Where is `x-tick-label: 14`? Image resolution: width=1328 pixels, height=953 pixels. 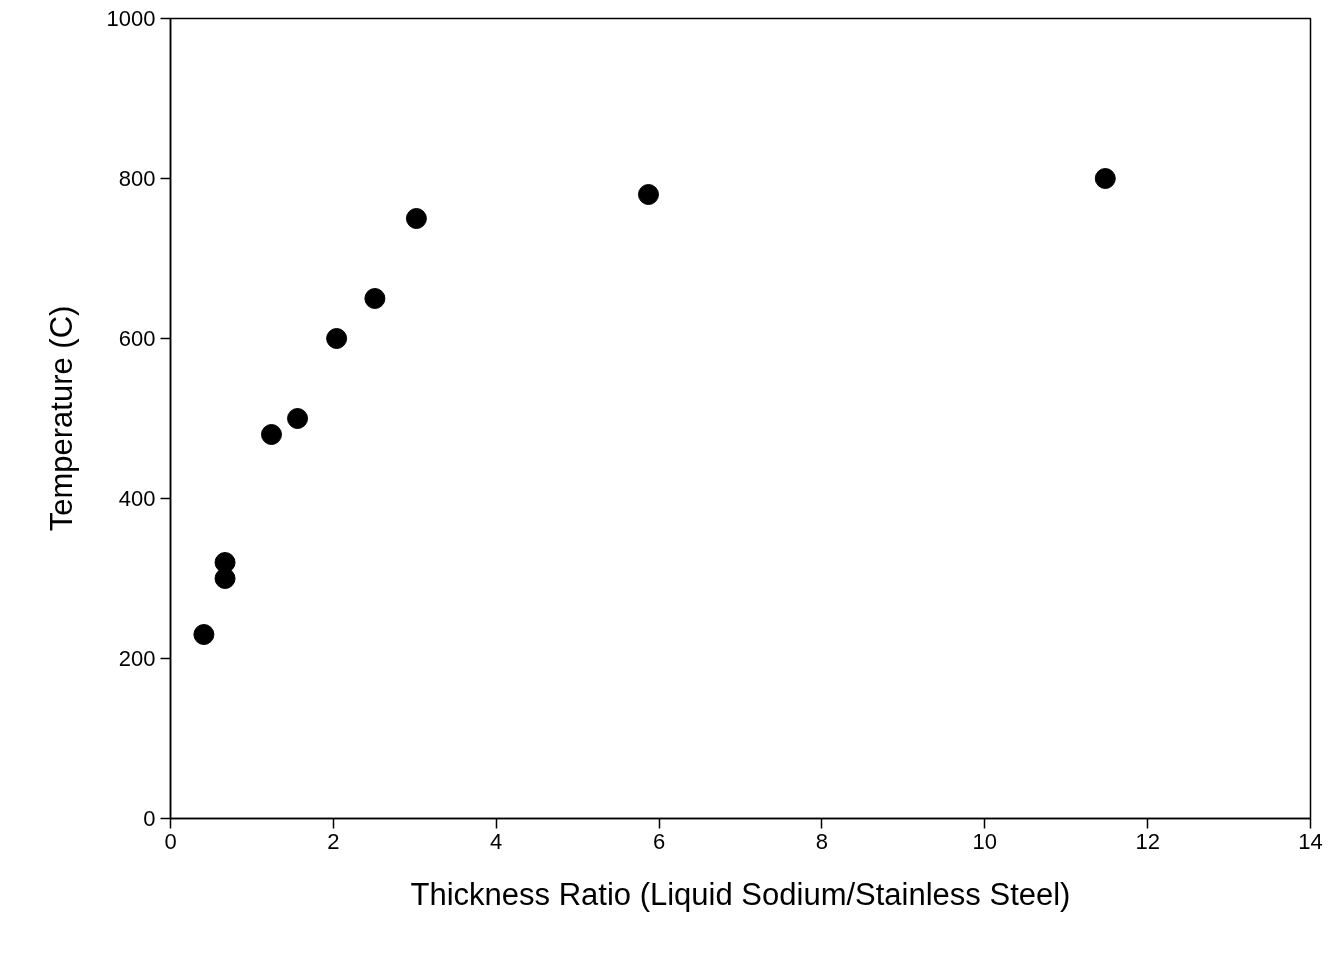
x-tick-label: 14 is located at coordinates (1310, 841).